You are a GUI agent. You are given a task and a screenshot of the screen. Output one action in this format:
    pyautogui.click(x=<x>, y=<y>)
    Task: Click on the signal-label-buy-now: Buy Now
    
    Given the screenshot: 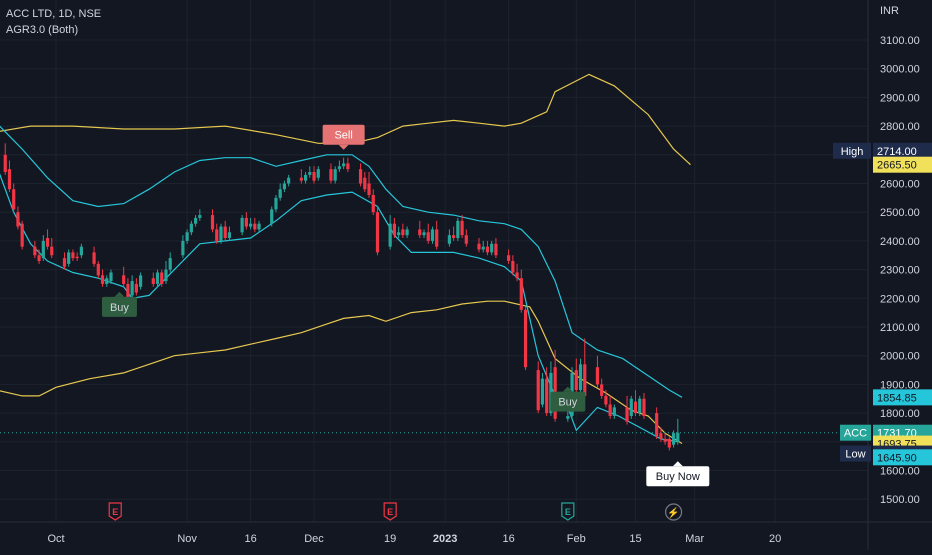 What is the action you would take?
    pyautogui.click(x=678, y=474)
    